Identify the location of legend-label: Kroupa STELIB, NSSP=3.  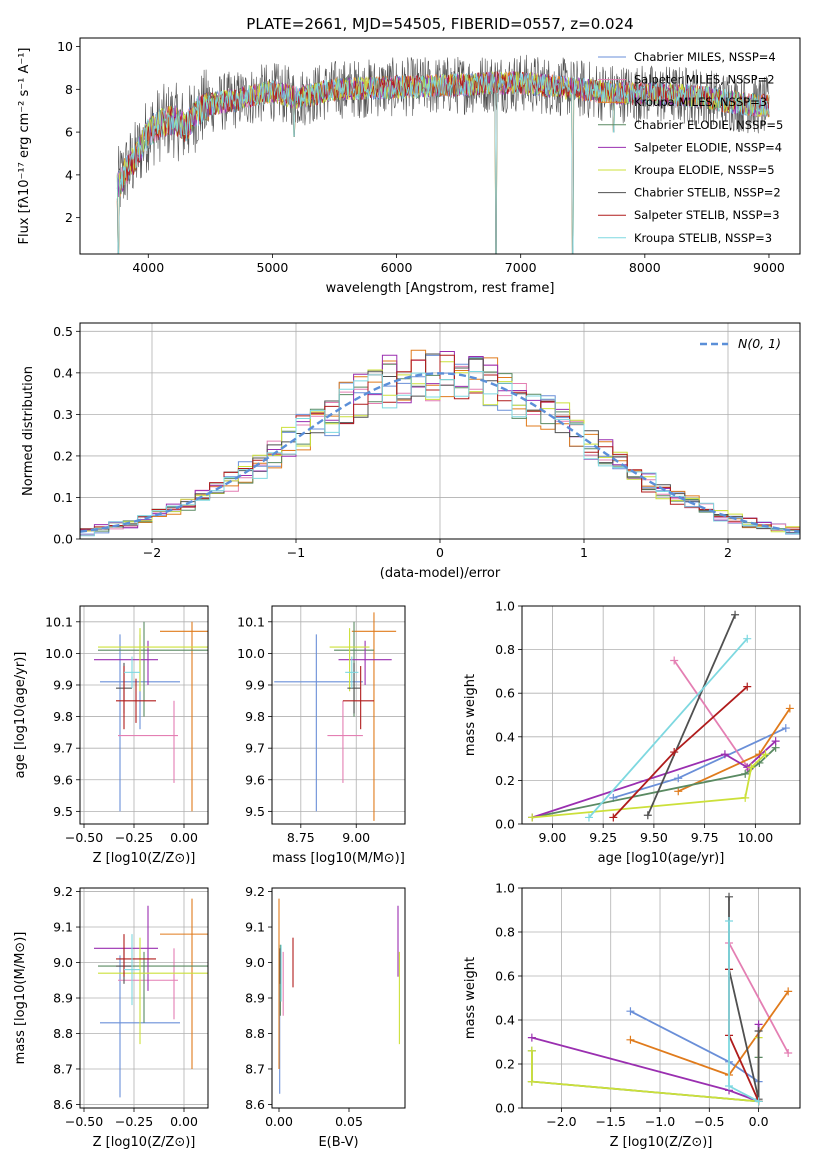
(703, 238).